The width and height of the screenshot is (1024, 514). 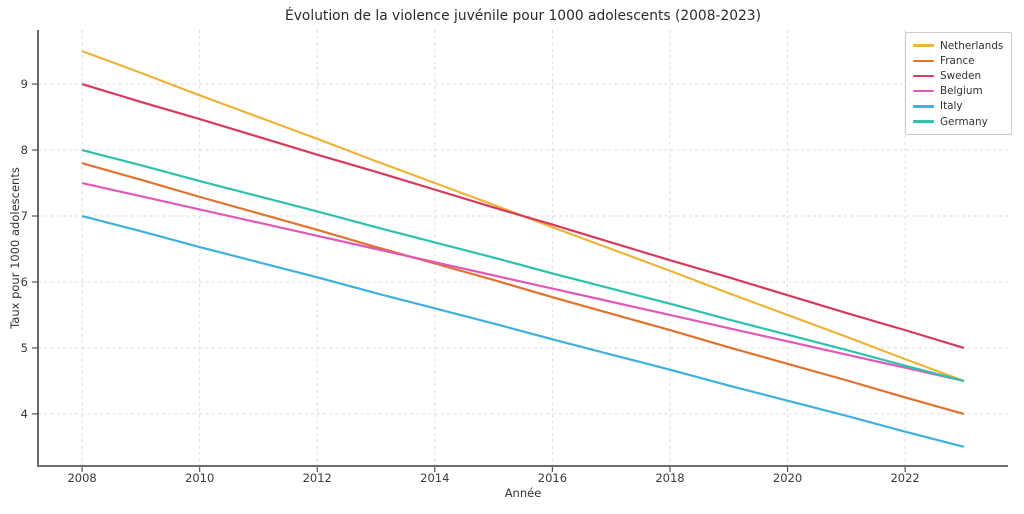 I want to click on y-tick-label: 4, so click(x=24, y=414).